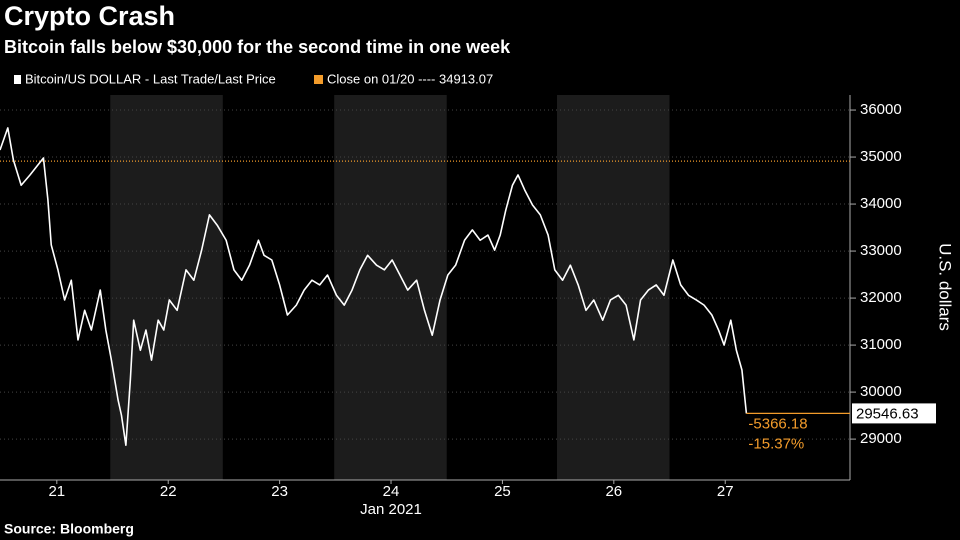 The image size is (960, 540). I want to click on x-tick-label: 26, so click(613, 491).